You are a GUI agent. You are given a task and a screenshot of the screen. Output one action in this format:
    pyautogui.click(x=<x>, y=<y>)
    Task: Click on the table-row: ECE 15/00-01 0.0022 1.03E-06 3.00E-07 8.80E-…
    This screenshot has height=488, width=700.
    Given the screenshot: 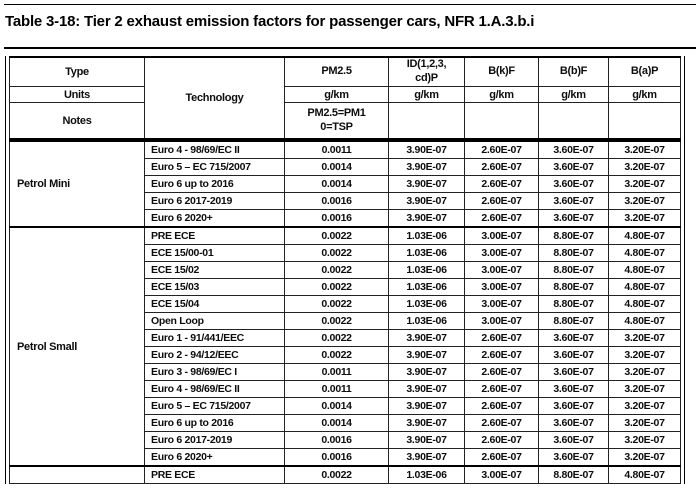 What is the action you would take?
    pyautogui.click(x=345, y=253)
    